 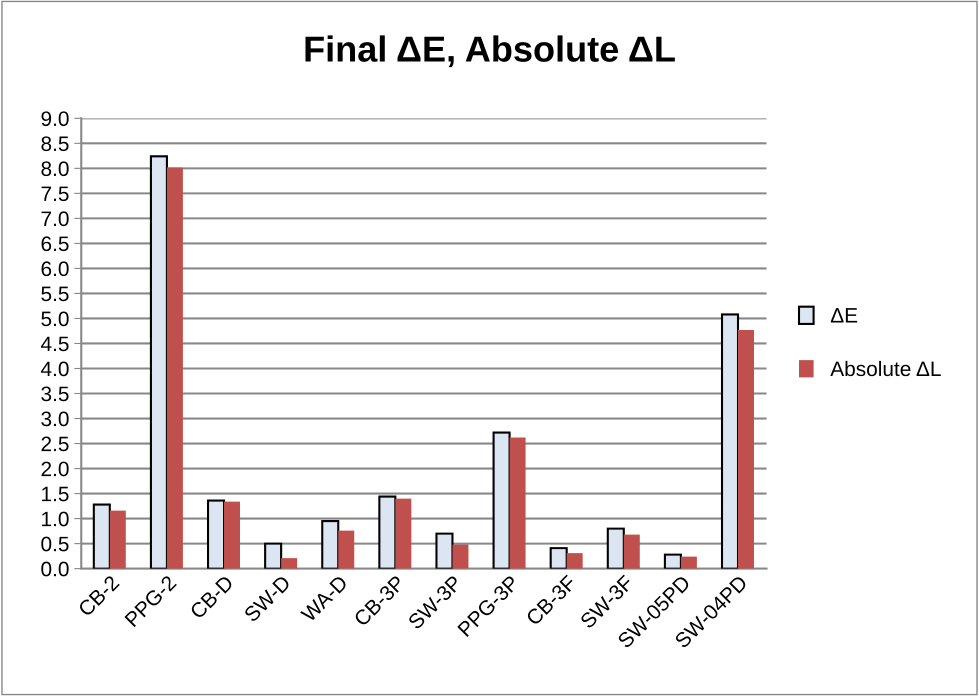 I want to click on y-tick-label: 7.0, so click(x=55, y=218).